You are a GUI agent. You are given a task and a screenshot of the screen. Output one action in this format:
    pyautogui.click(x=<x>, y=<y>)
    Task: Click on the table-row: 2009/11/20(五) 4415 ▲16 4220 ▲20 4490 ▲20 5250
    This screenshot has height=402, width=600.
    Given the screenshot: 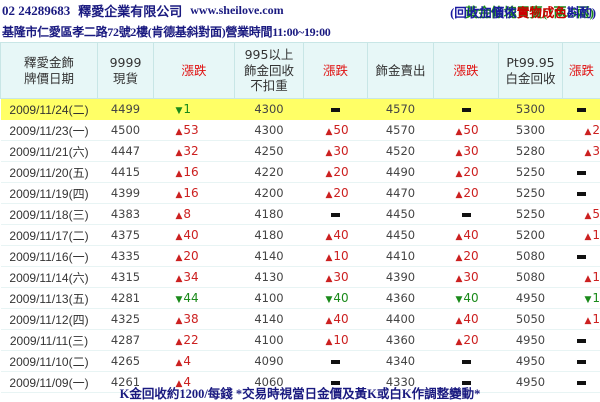 What is the action you would take?
    pyautogui.click(x=300, y=172)
    